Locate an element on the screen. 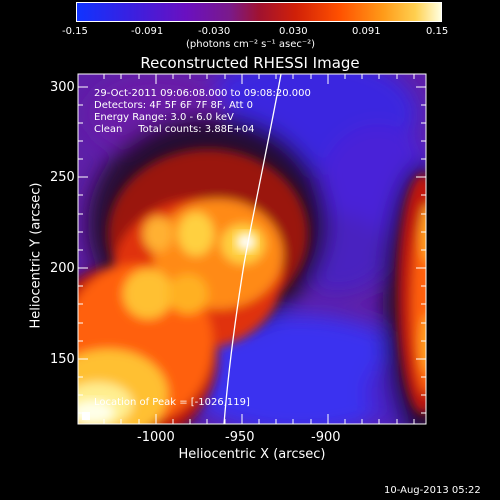 The width and height of the screenshot is (500, 500). info-clean-counts: Clean Total counts: 3.88E+04 is located at coordinates (174, 129).